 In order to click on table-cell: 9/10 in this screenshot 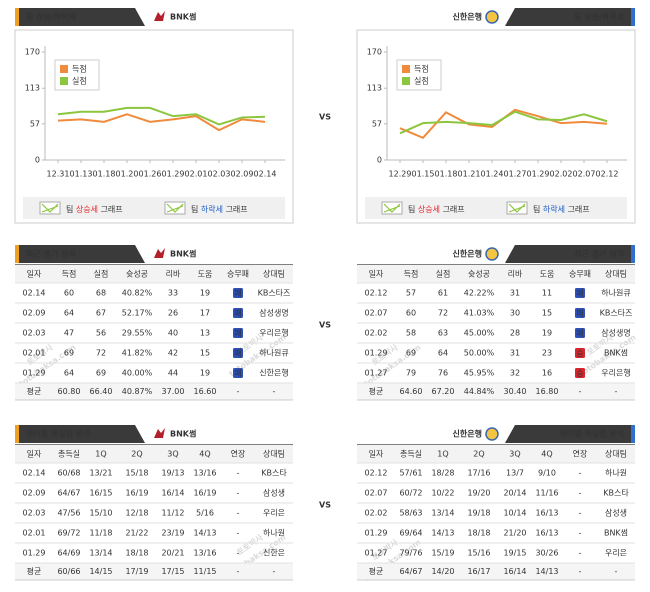, I will do `click(547, 473)`.